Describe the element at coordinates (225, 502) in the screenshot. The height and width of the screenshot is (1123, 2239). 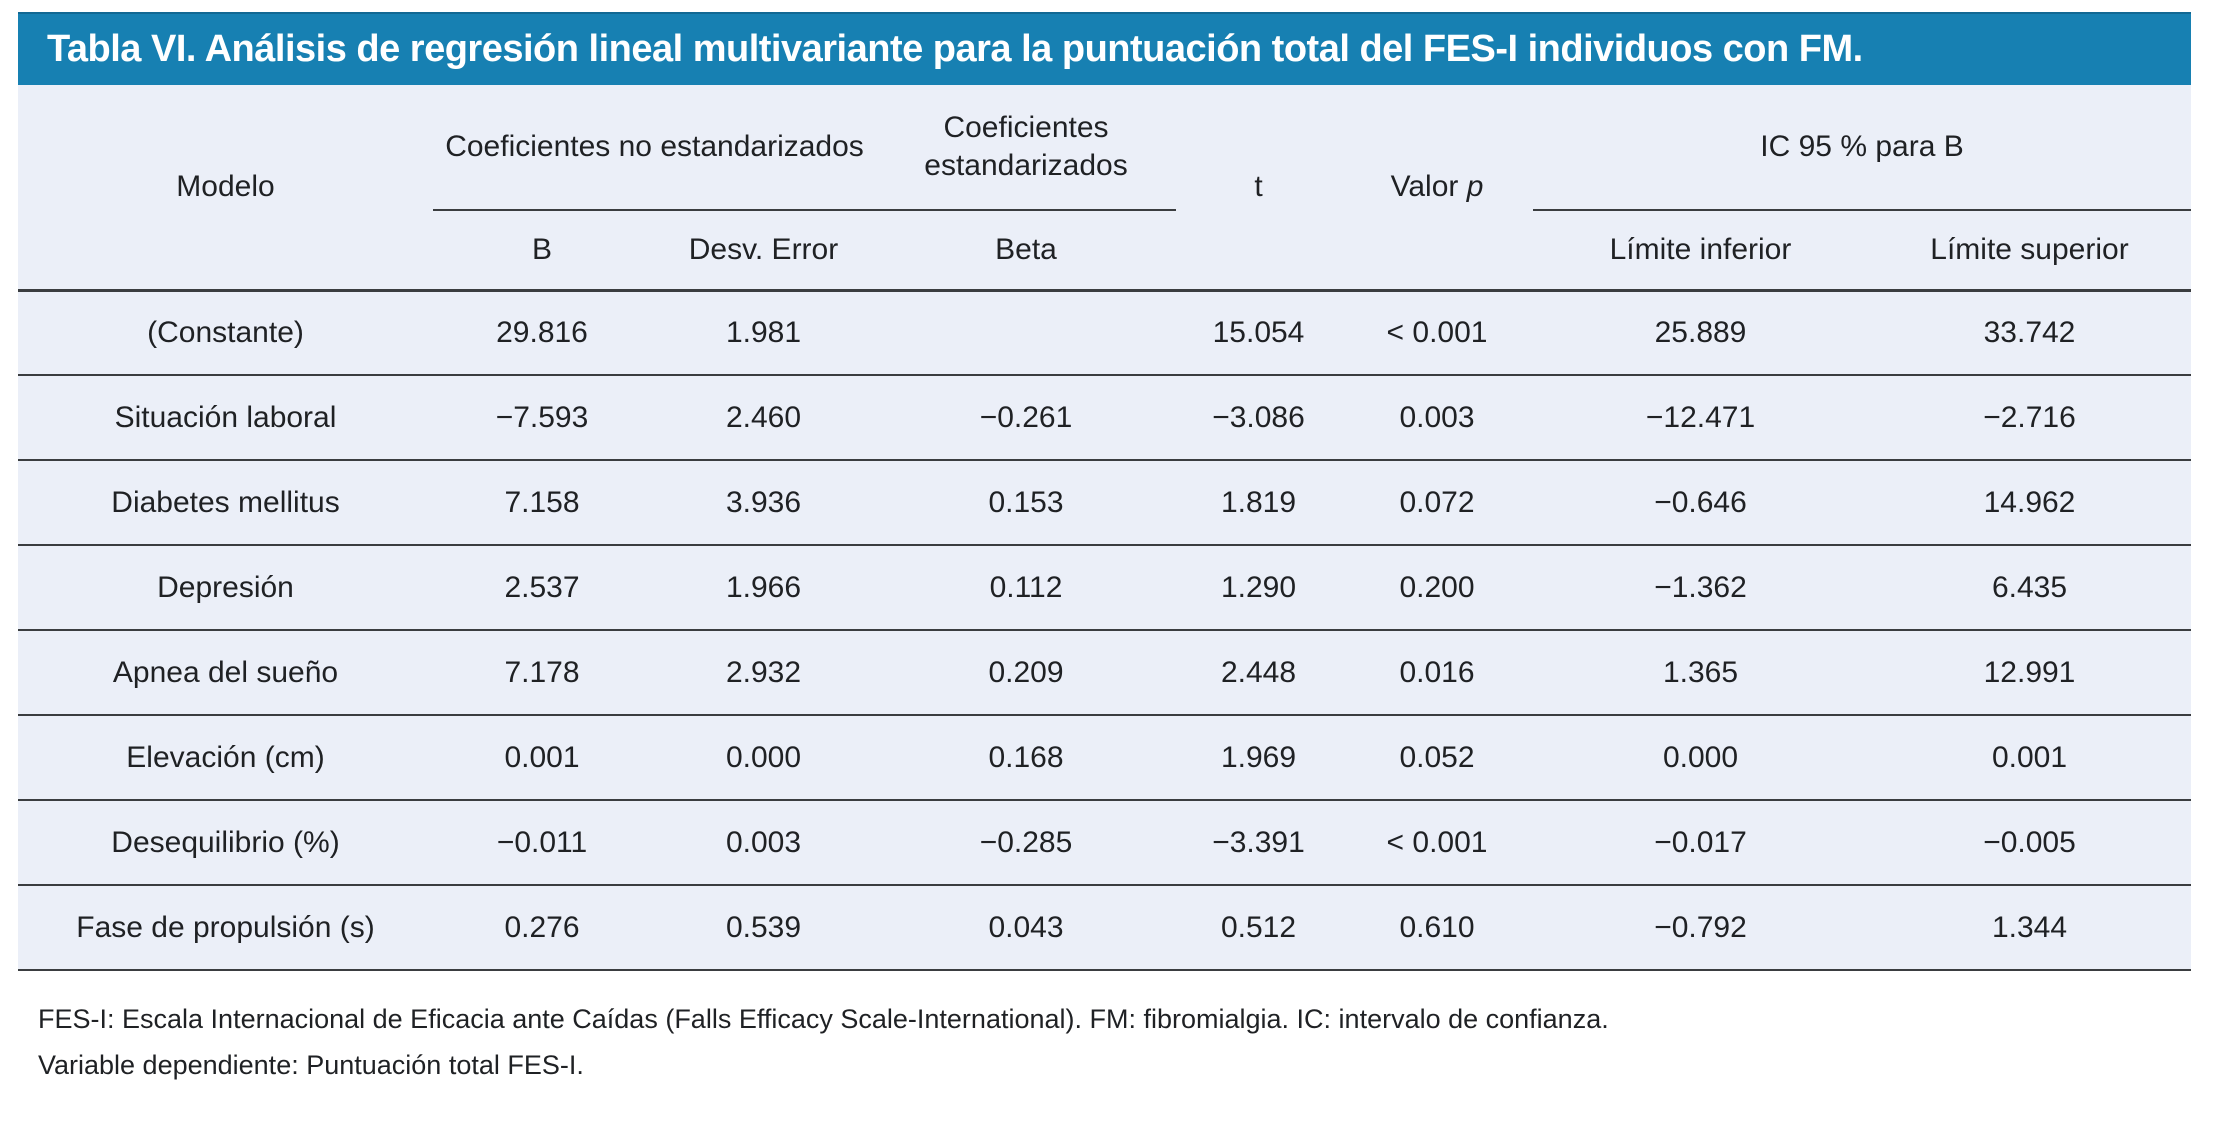
I see `cell-model: Diabetes mellitus` at that location.